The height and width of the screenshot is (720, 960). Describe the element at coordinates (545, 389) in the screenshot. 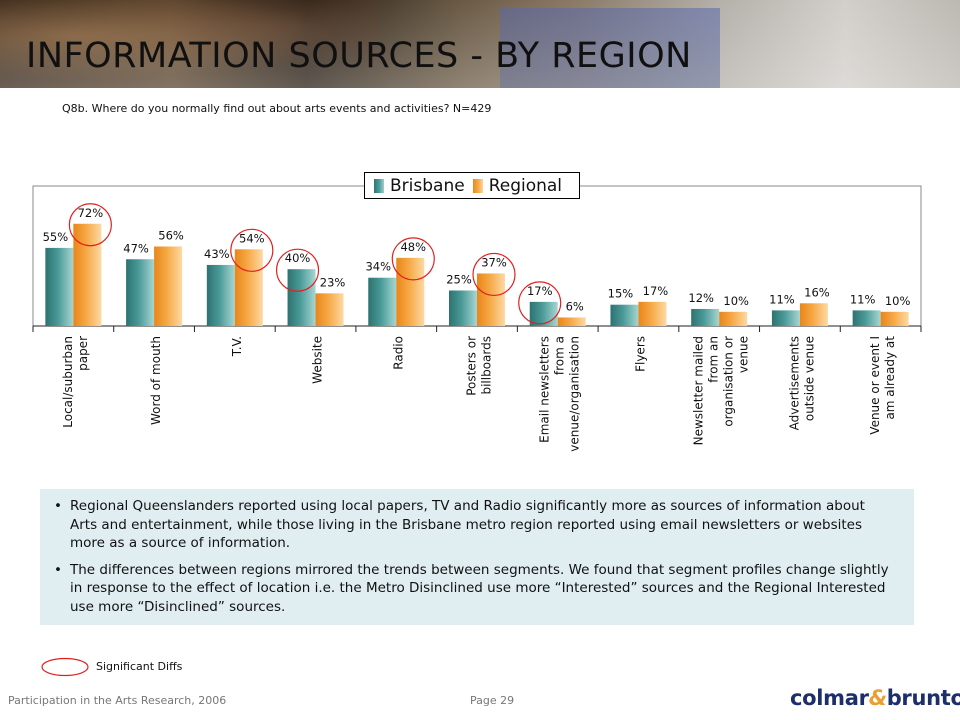

I see `category-label-line: Email newsletters` at that location.